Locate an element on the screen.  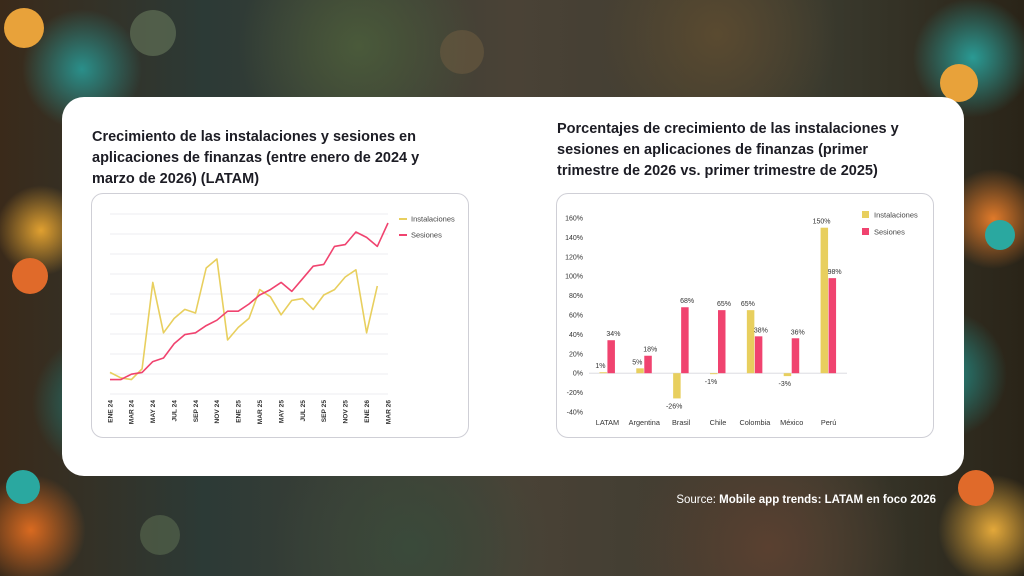
data-label: -26% is located at coordinates (674, 406).